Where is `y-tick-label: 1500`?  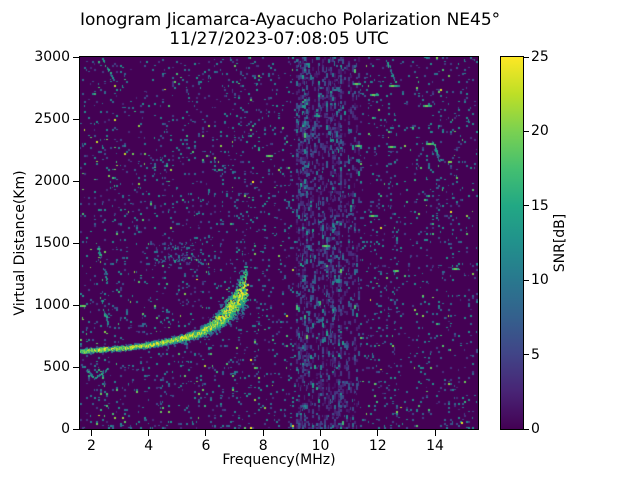
y-tick-label: 1500 is located at coordinates (52, 243).